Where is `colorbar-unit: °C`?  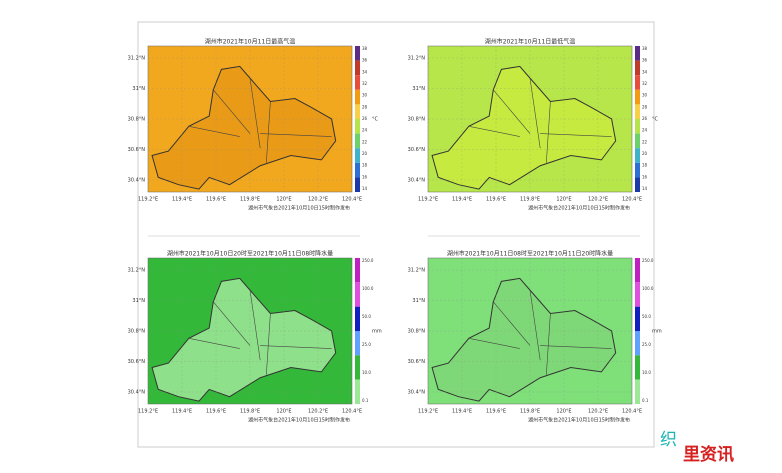
colorbar-unit: °C is located at coordinates (375, 120).